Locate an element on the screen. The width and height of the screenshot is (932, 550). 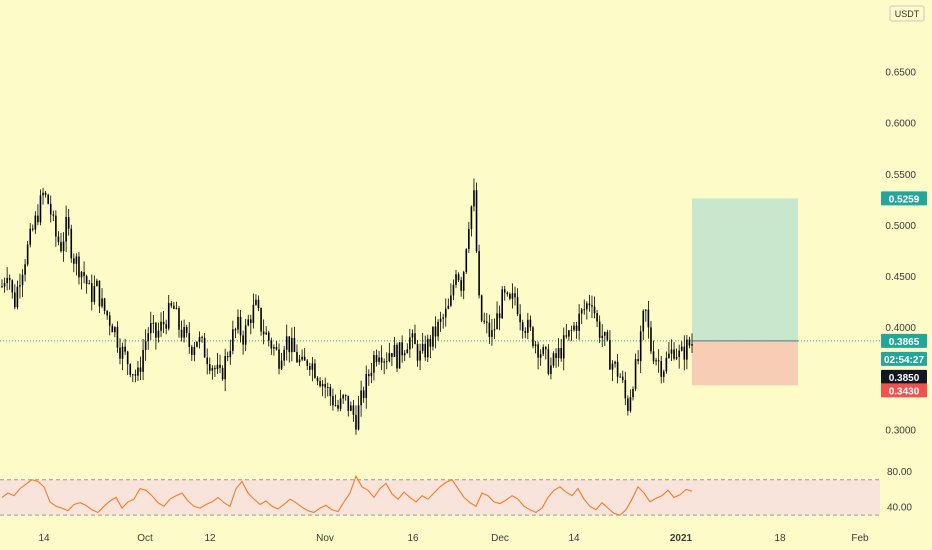
stop-loss-badge-text: 0.3430 is located at coordinates (904, 391).